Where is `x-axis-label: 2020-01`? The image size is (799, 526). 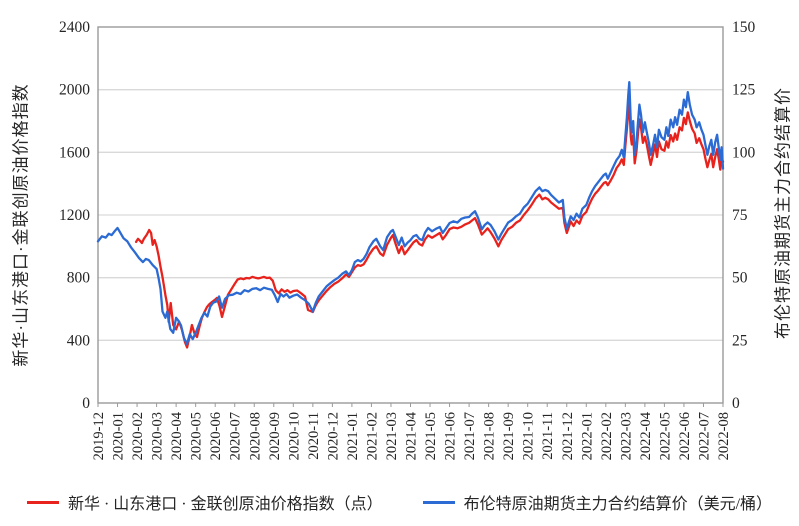
x-axis-label: 2020-01 is located at coordinates (119, 436).